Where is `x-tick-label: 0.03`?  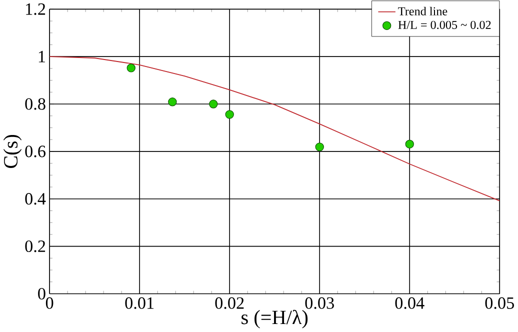 x-tick-label: 0.03 is located at coordinates (319, 303).